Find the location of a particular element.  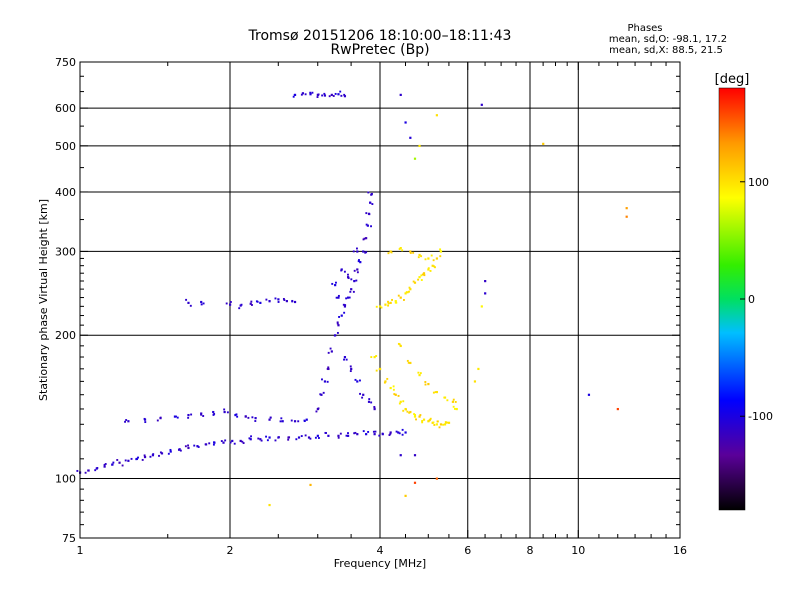

info-heading: Phases is located at coordinates (644, 28).